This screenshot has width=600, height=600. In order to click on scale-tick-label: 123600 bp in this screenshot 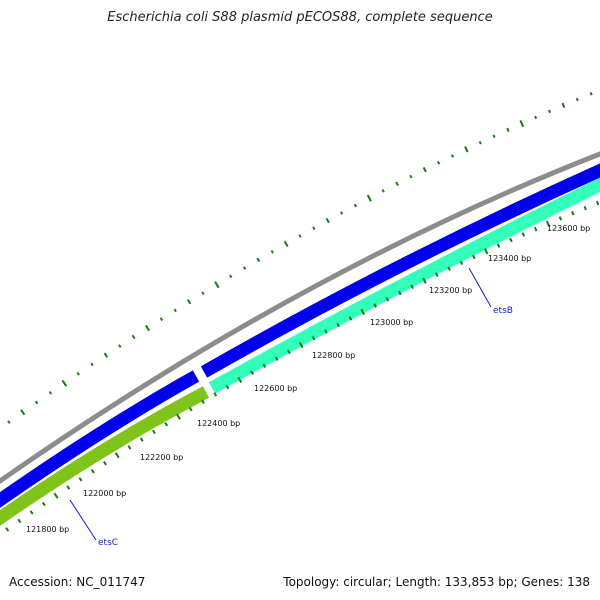, I will do `click(568, 228)`.